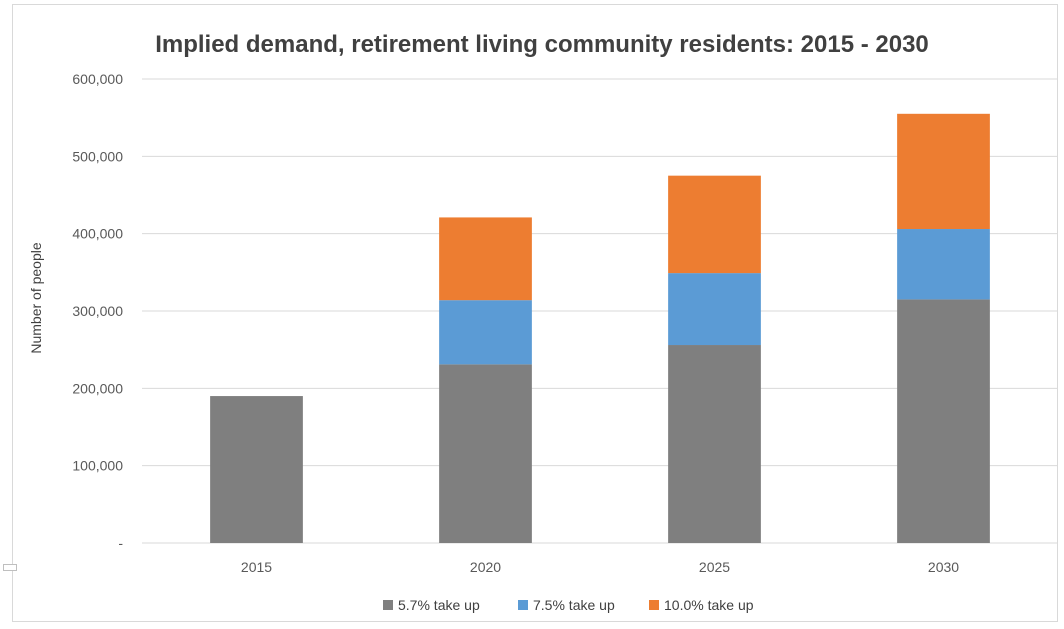  I want to click on y-axis-title: Number of people, so click(36, 298).